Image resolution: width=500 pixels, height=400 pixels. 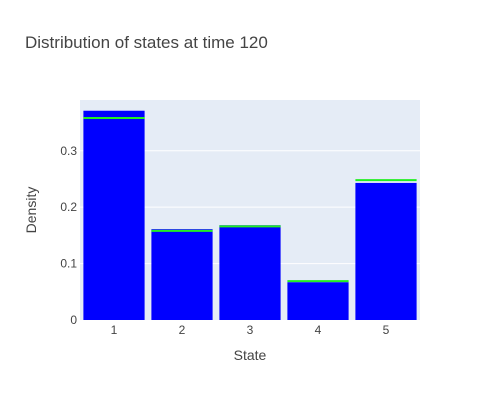 I want to click on y-tick-labels: 0 0.1 0.2 0.3, so click(x=68, y=235).